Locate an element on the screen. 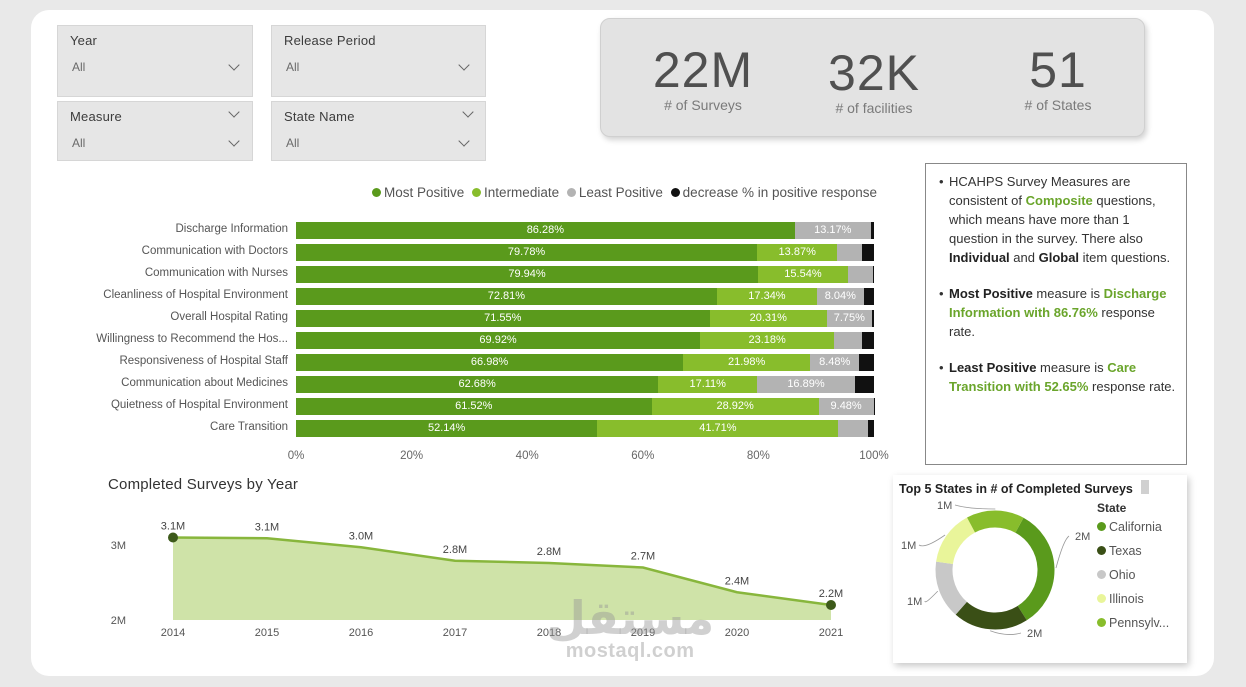  bar-row: 79.94% 15.54% is located at coordinates (585, 274).